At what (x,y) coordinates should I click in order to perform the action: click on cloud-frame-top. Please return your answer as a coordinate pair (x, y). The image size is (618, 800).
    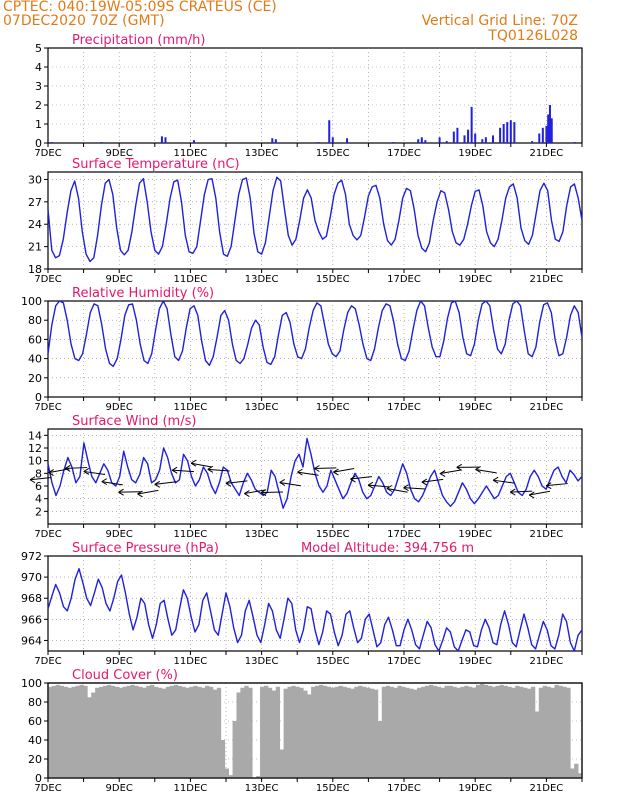
    Looking at the image, I should click on (315, 730).